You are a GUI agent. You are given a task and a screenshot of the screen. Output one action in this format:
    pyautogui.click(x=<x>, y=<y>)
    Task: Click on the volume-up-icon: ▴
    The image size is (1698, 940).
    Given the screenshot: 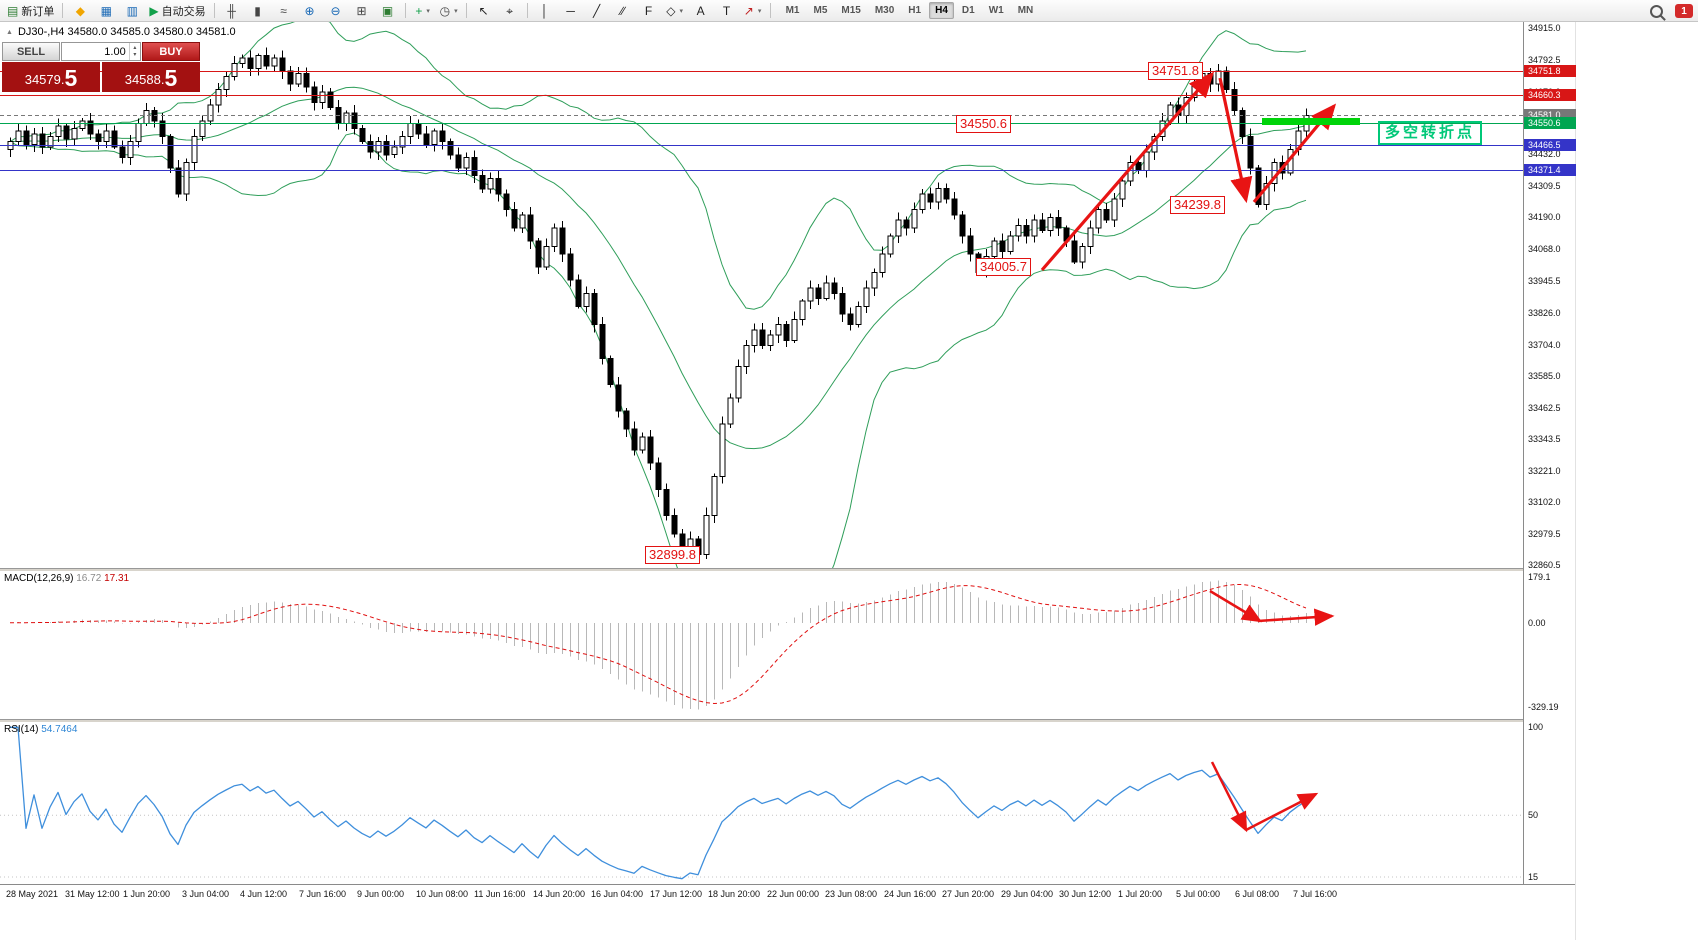 What is the action you would take?
    pyautogui.click(x=135, y=47)
    